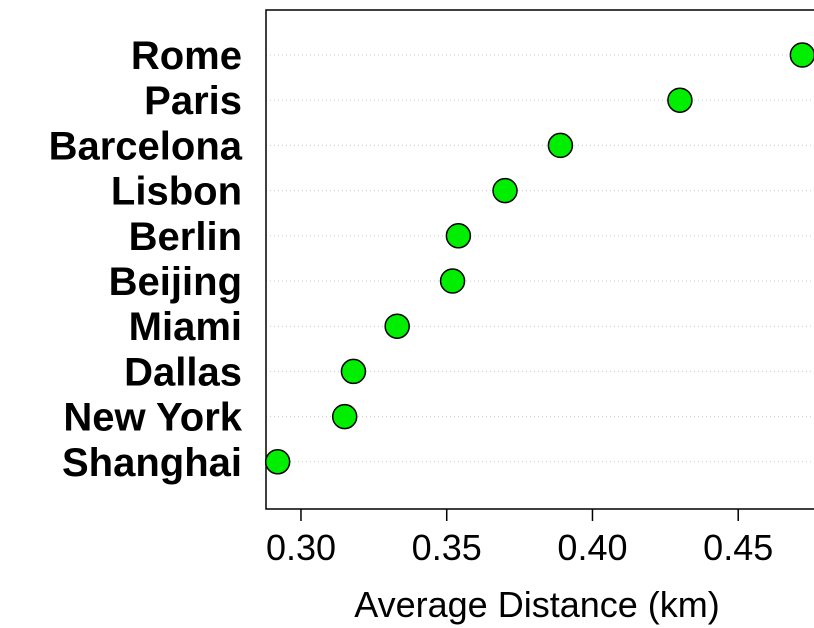 The width and height of the screenshot is (814, 628). Describe the element at coordinates (185, 327) in the screenshot. I see `category-label-miami: Miami` at that location.